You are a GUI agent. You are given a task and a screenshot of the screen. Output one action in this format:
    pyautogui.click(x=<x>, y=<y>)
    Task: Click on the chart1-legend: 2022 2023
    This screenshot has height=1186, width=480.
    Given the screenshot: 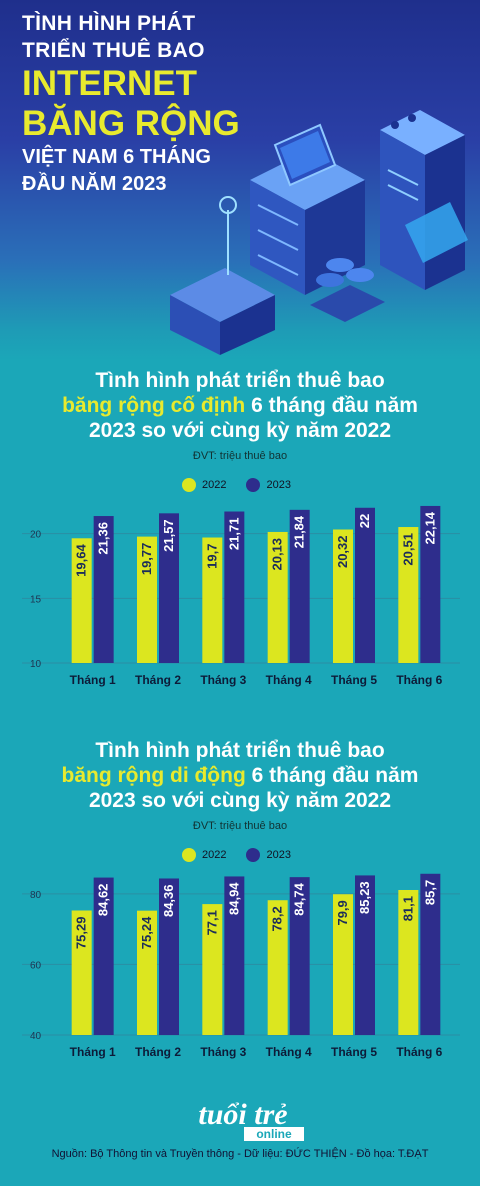 What is the action you would take?
    pyautogui.click(x=246, y=485)
    